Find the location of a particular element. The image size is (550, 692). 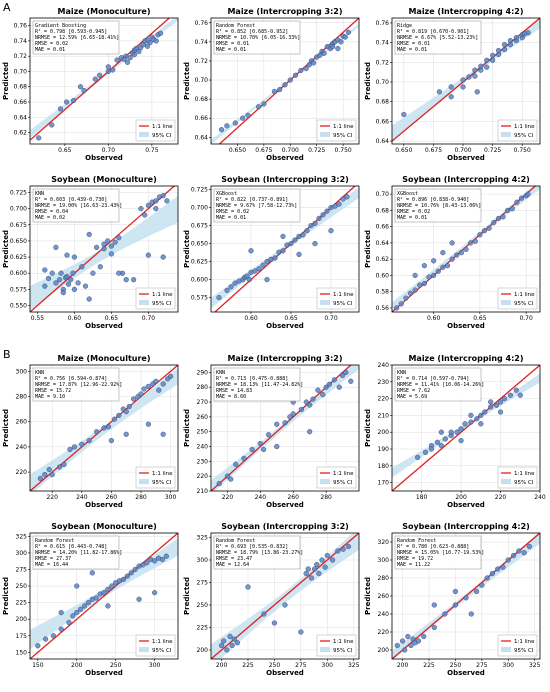

stat-line: RMSE = 0.02 is located at coordinates (413, 212).